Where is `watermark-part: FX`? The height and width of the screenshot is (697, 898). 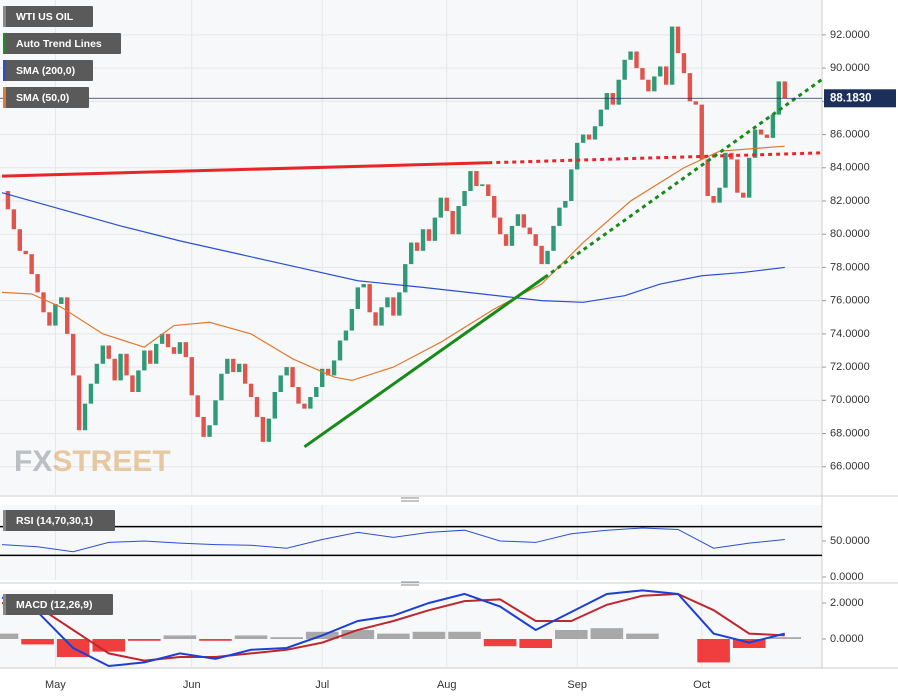
watermark-part: FX is located at coordinates (33, 461).